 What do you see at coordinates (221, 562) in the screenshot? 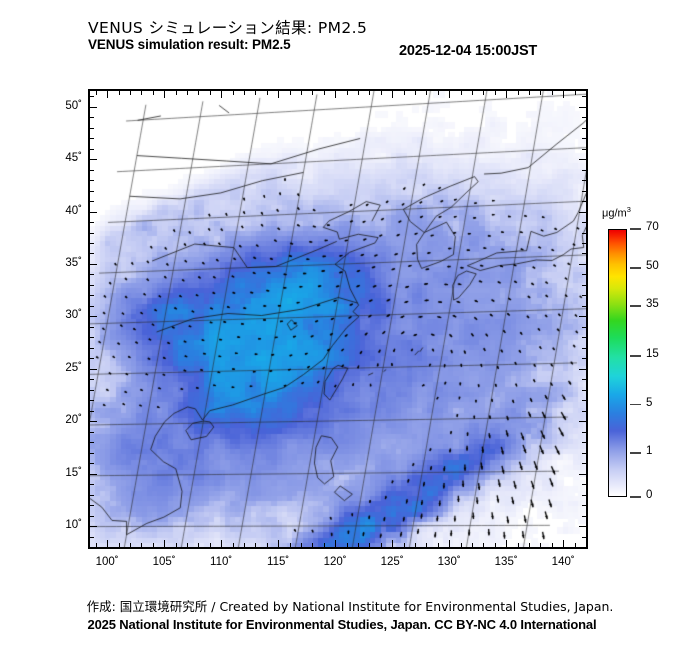
I see `x-axis-label: 110˚` at bounding box center [221, 562].